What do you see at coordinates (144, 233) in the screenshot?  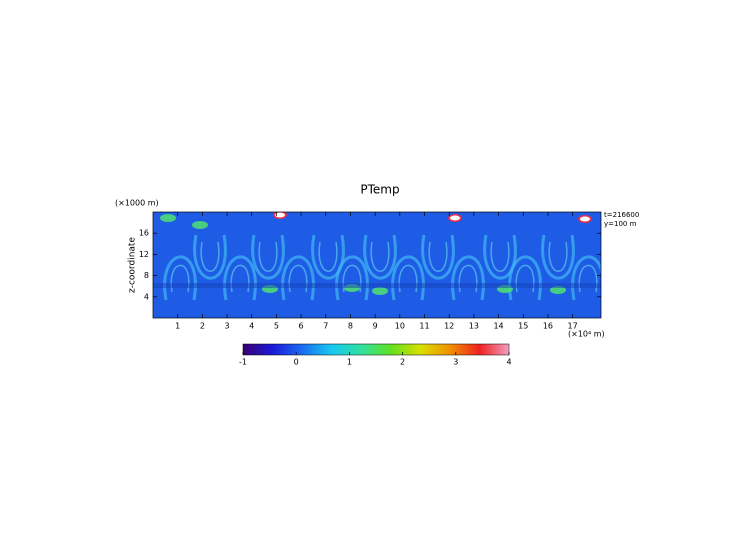 I see `y-tick-label: 16` at bounding box center [144, 233].